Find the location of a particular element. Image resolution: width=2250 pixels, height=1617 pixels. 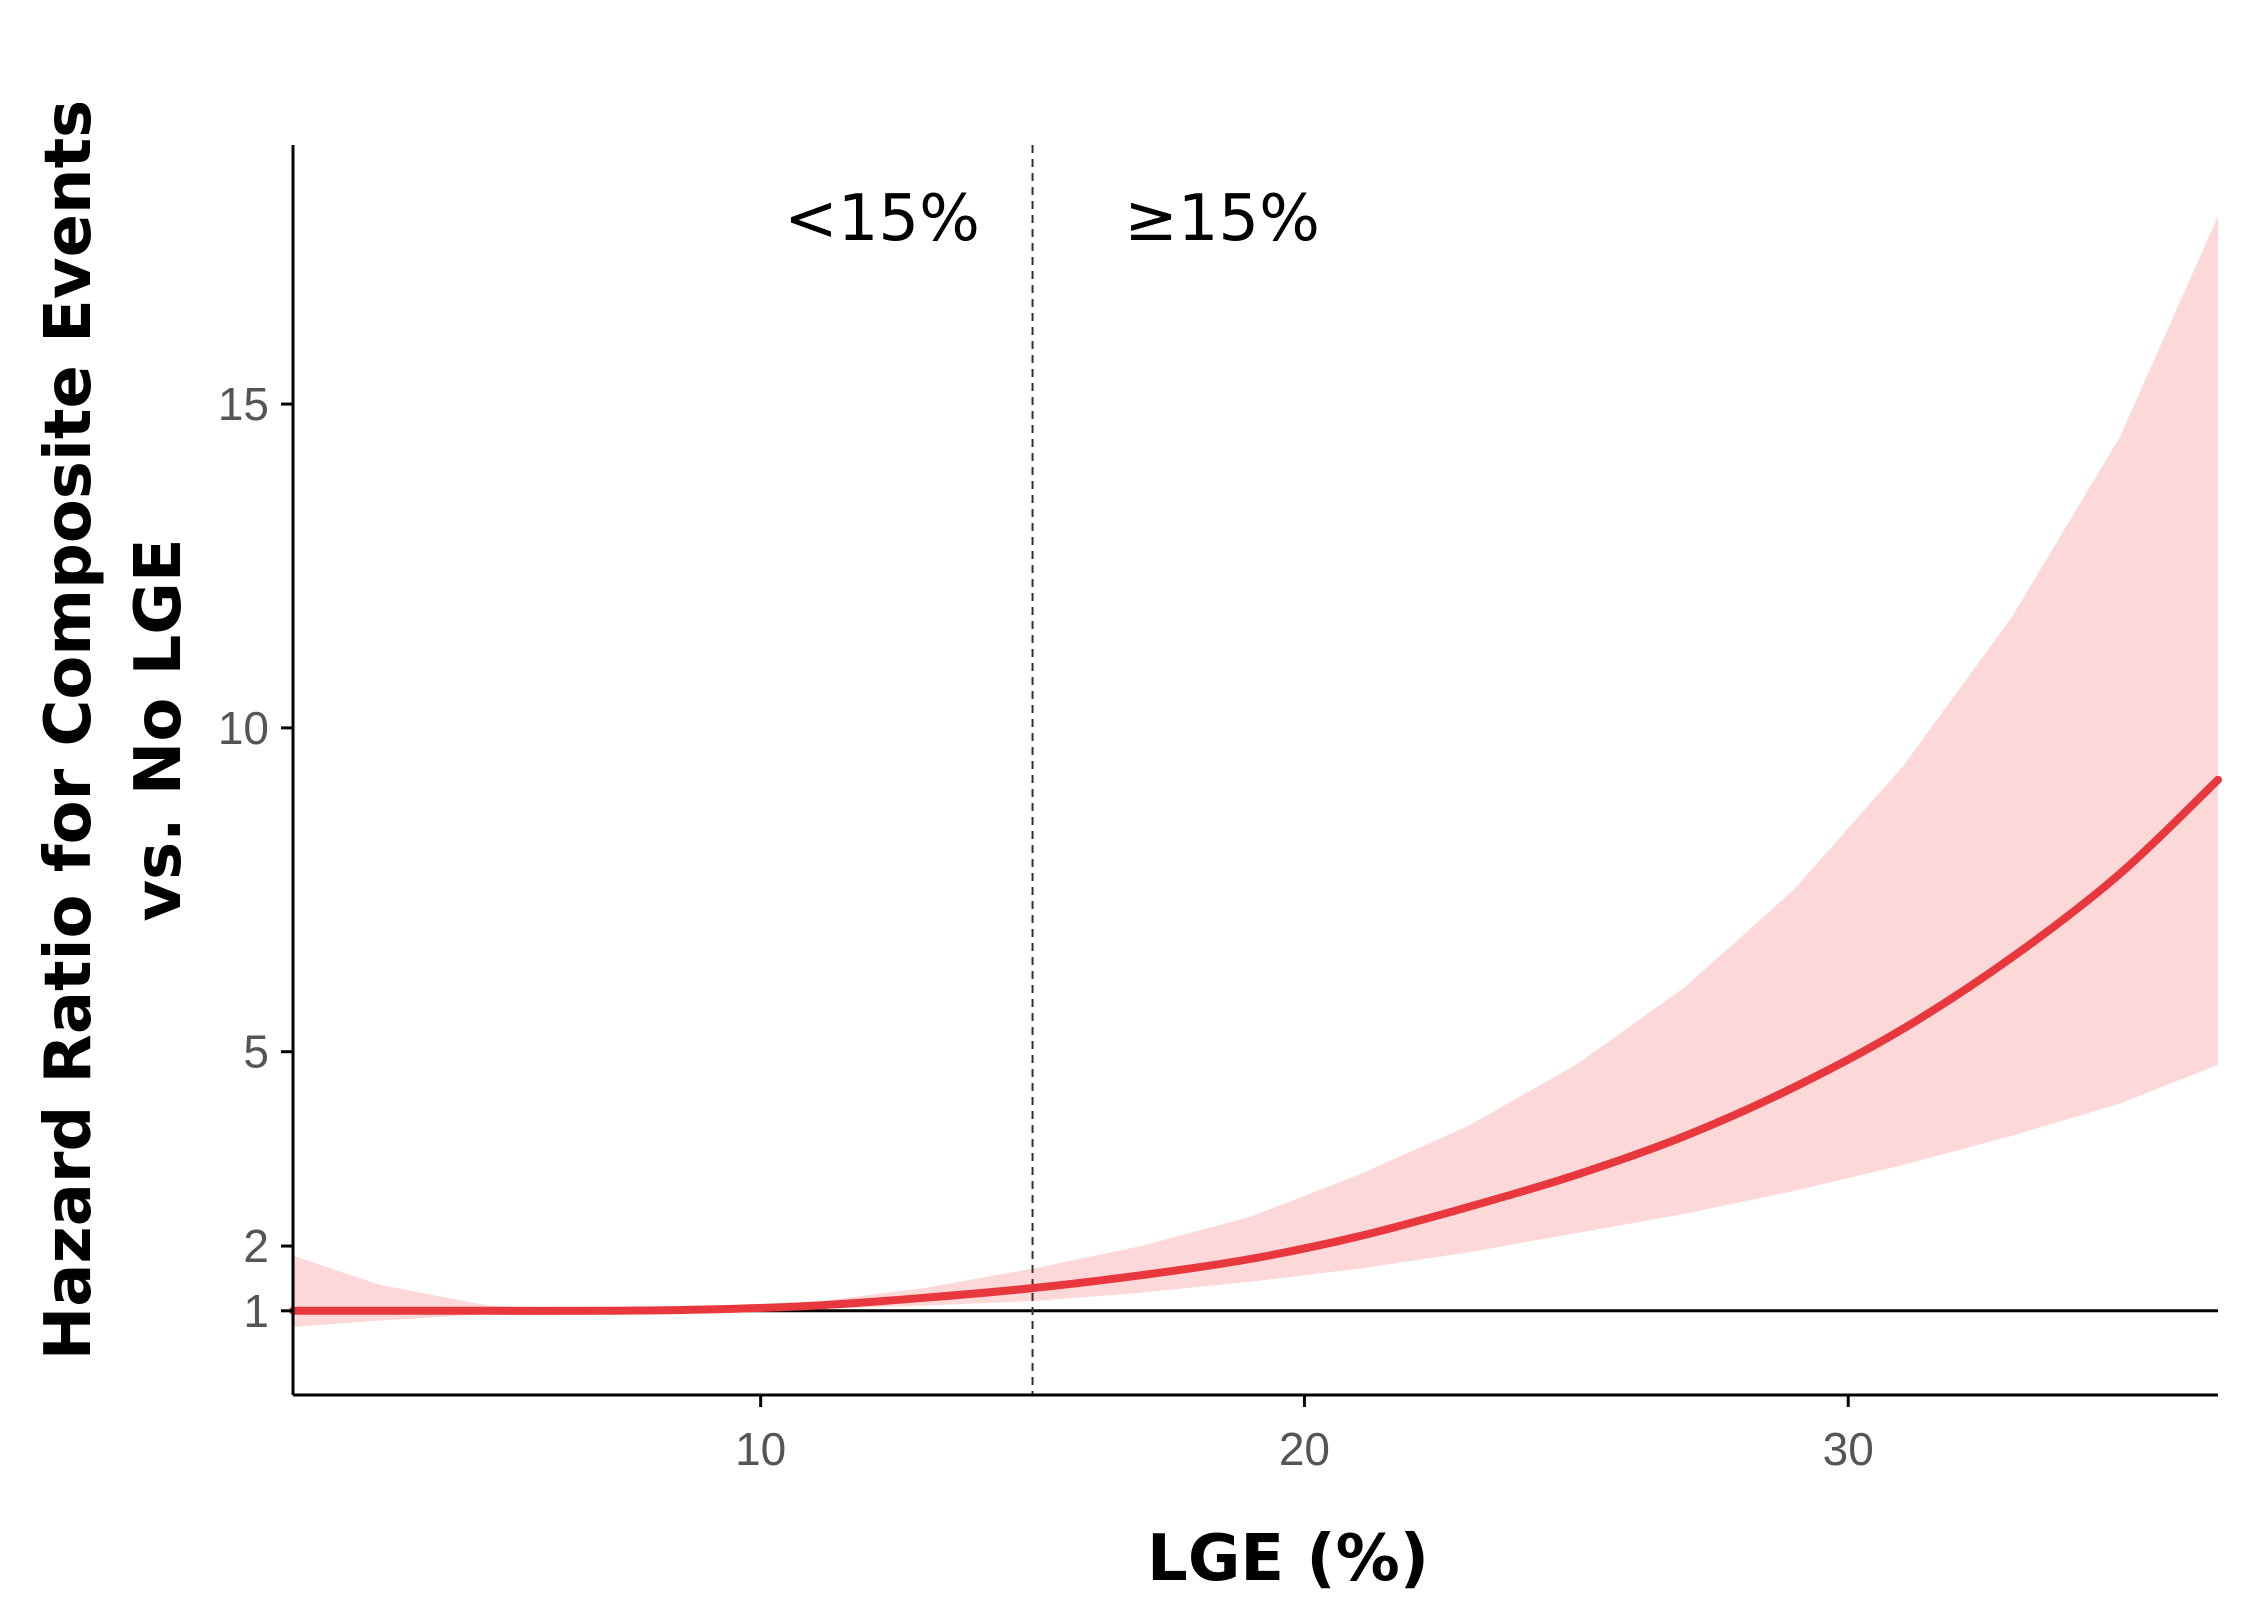

x-axis-title: LGE (%) is located at coordinates (1288, 1559).